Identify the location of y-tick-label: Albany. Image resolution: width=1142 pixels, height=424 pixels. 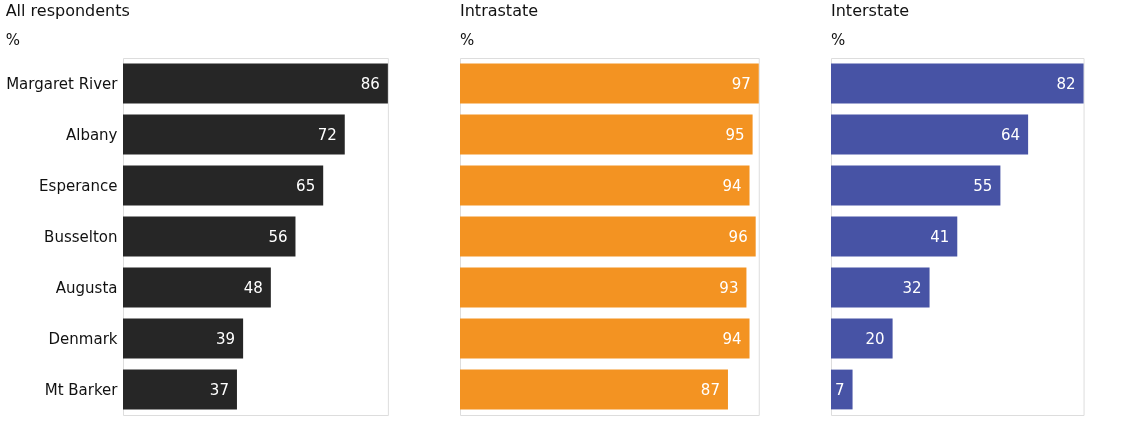
(91, 134).